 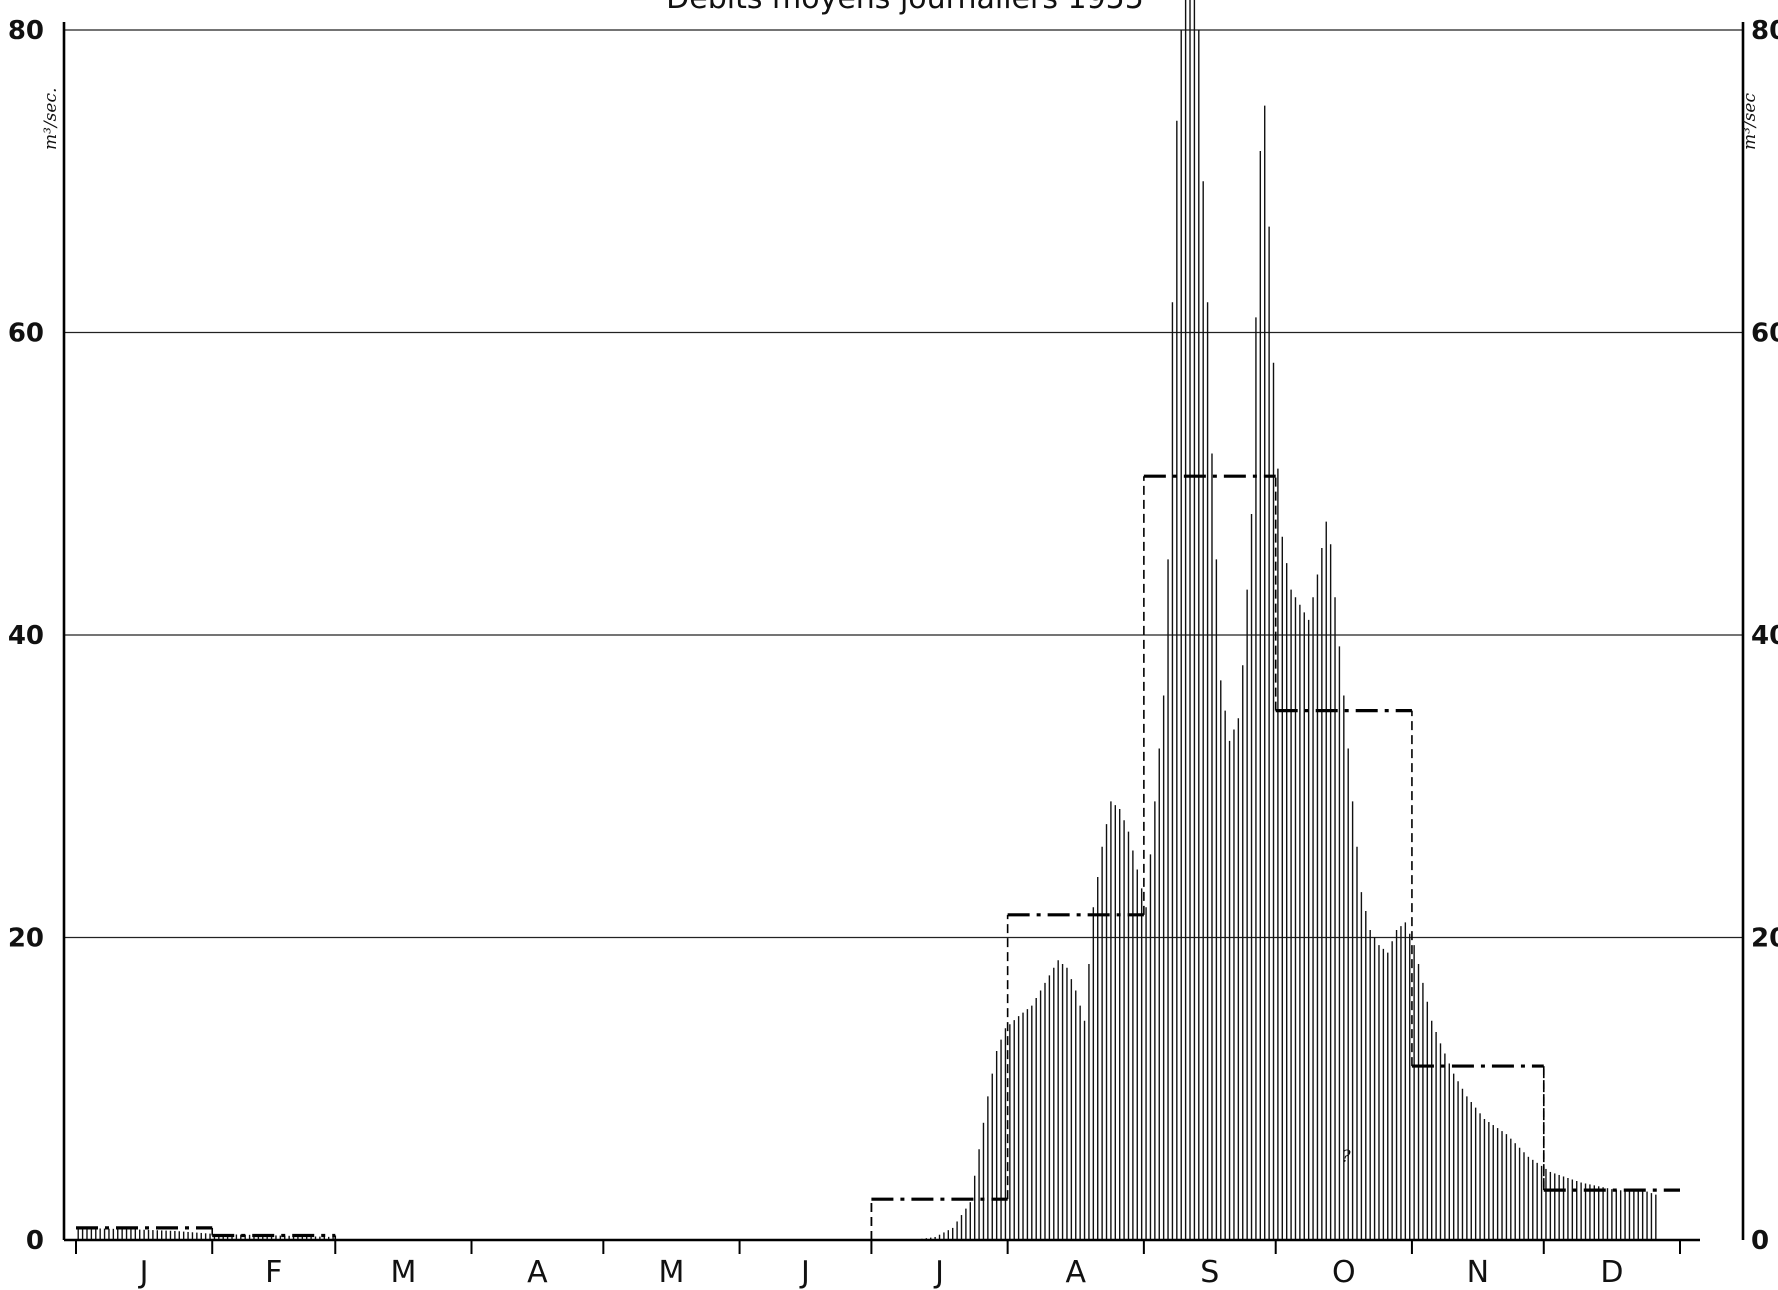 I want to click on month-label: D, so click(x=1611, y=1272).